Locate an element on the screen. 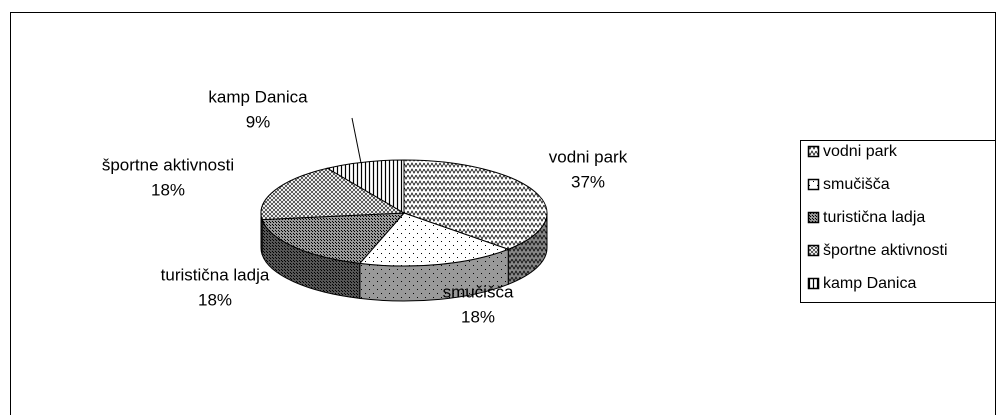 The image size is (1000, 415). slice-value-label: 9% is located at coordinates (258, 121).